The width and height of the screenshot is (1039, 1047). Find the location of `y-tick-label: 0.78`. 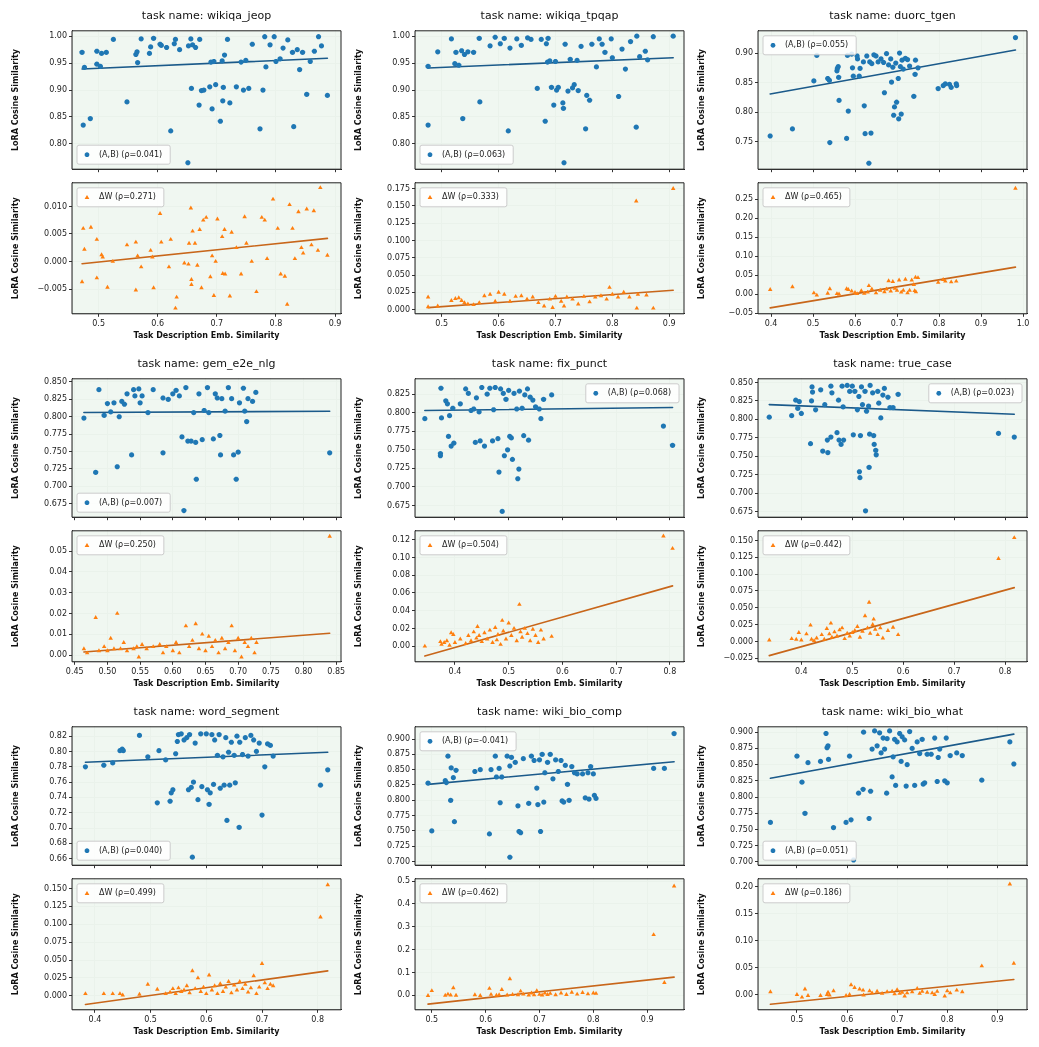

y-tick-label: 0.78 is located at coordinates (58, 766).